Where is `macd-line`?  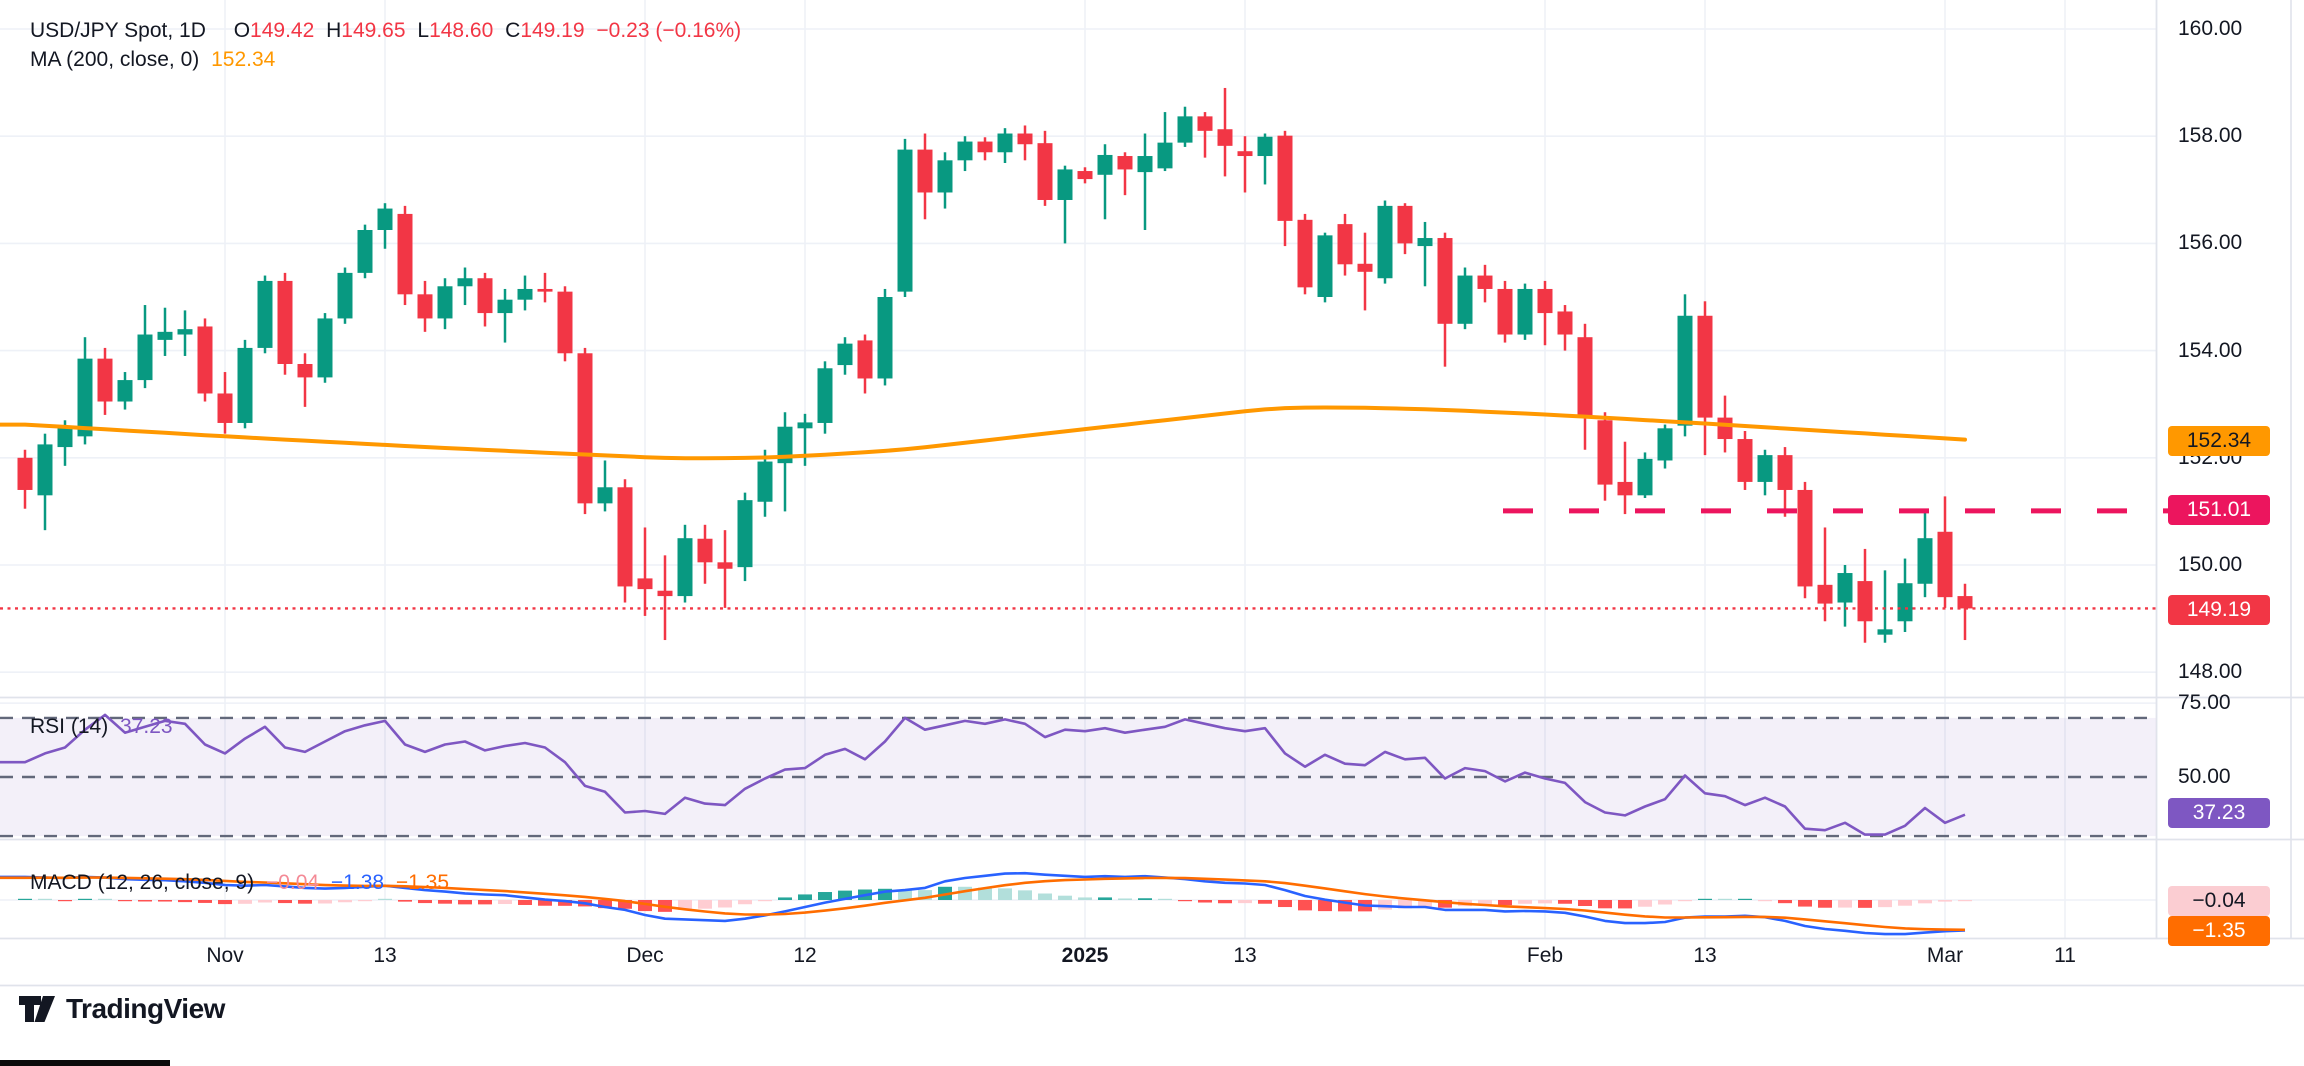
macd-line is located at coordinates (983, 903).